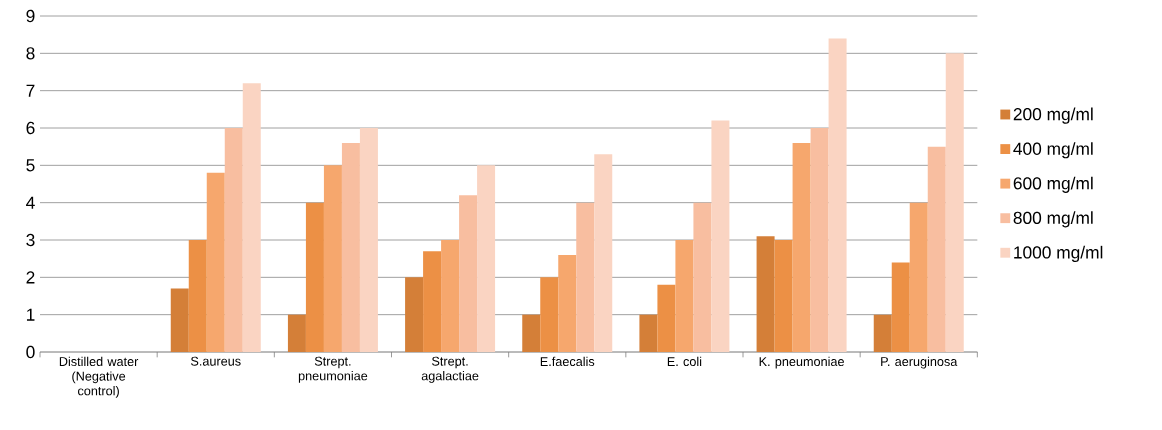 The image size is (1162, 430). I want to click on y-tick-label: 2, so click(30, 277).